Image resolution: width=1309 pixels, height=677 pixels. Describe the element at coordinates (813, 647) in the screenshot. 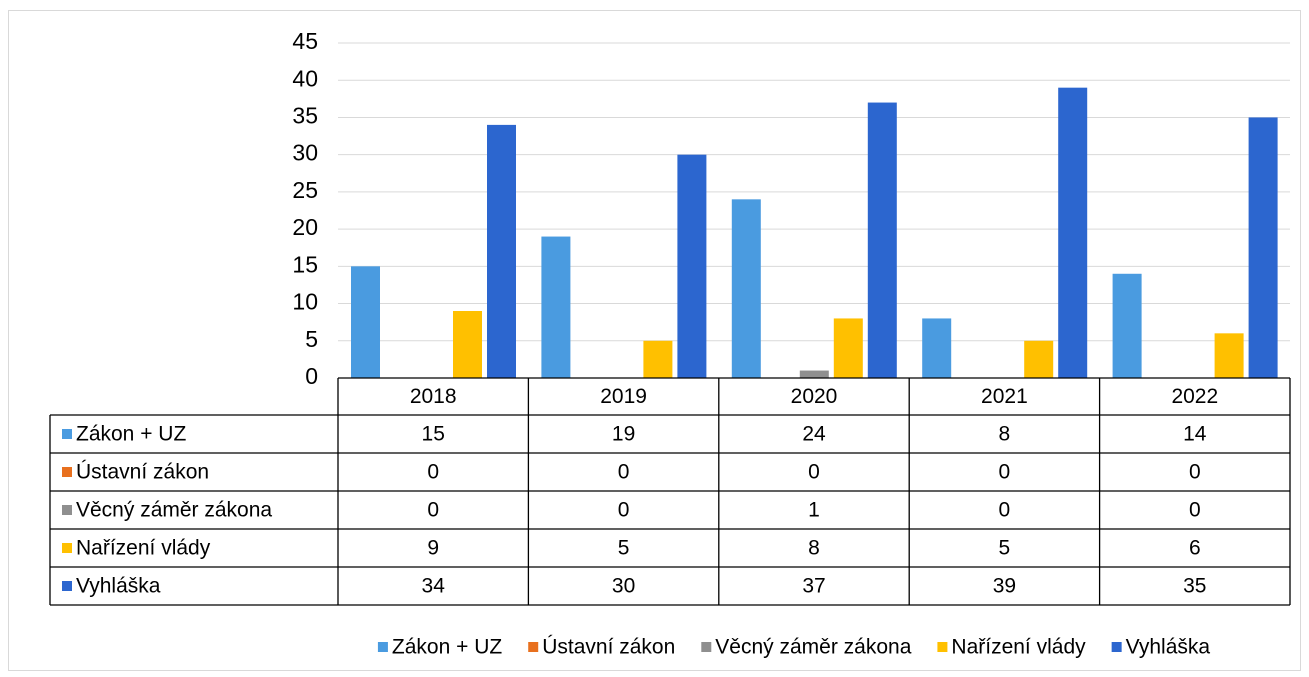

I see `legend-label: Věcný záměr zákona` at that location.